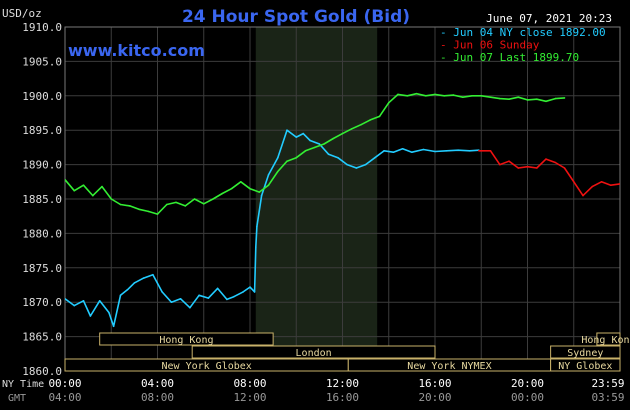 The image size is (630, 410). I want to click on market-session-label: New York NYMEX, so click(449, 366).